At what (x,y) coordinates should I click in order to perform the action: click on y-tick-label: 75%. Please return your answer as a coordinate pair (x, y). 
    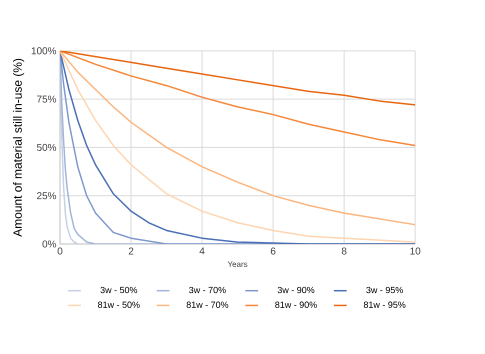
    Looking at the image, I should click on (46, 99).